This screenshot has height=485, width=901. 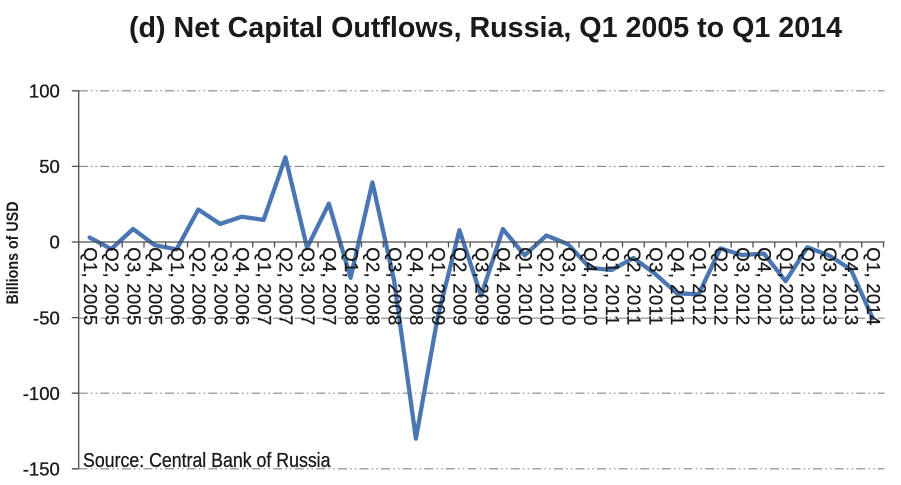 What do you see at coordinates (351, 286) in the screenshot?
I see `svg-text: Q1, 2008` at bounding box center [351, 286].